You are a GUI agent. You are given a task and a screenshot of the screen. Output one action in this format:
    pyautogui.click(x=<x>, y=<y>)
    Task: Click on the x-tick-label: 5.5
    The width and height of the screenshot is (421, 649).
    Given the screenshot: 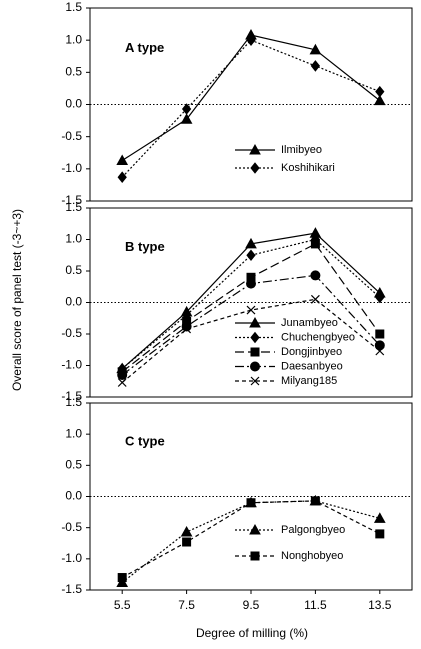 What is the action you would take?
    pyautogui.click(x=122, y=605)
    